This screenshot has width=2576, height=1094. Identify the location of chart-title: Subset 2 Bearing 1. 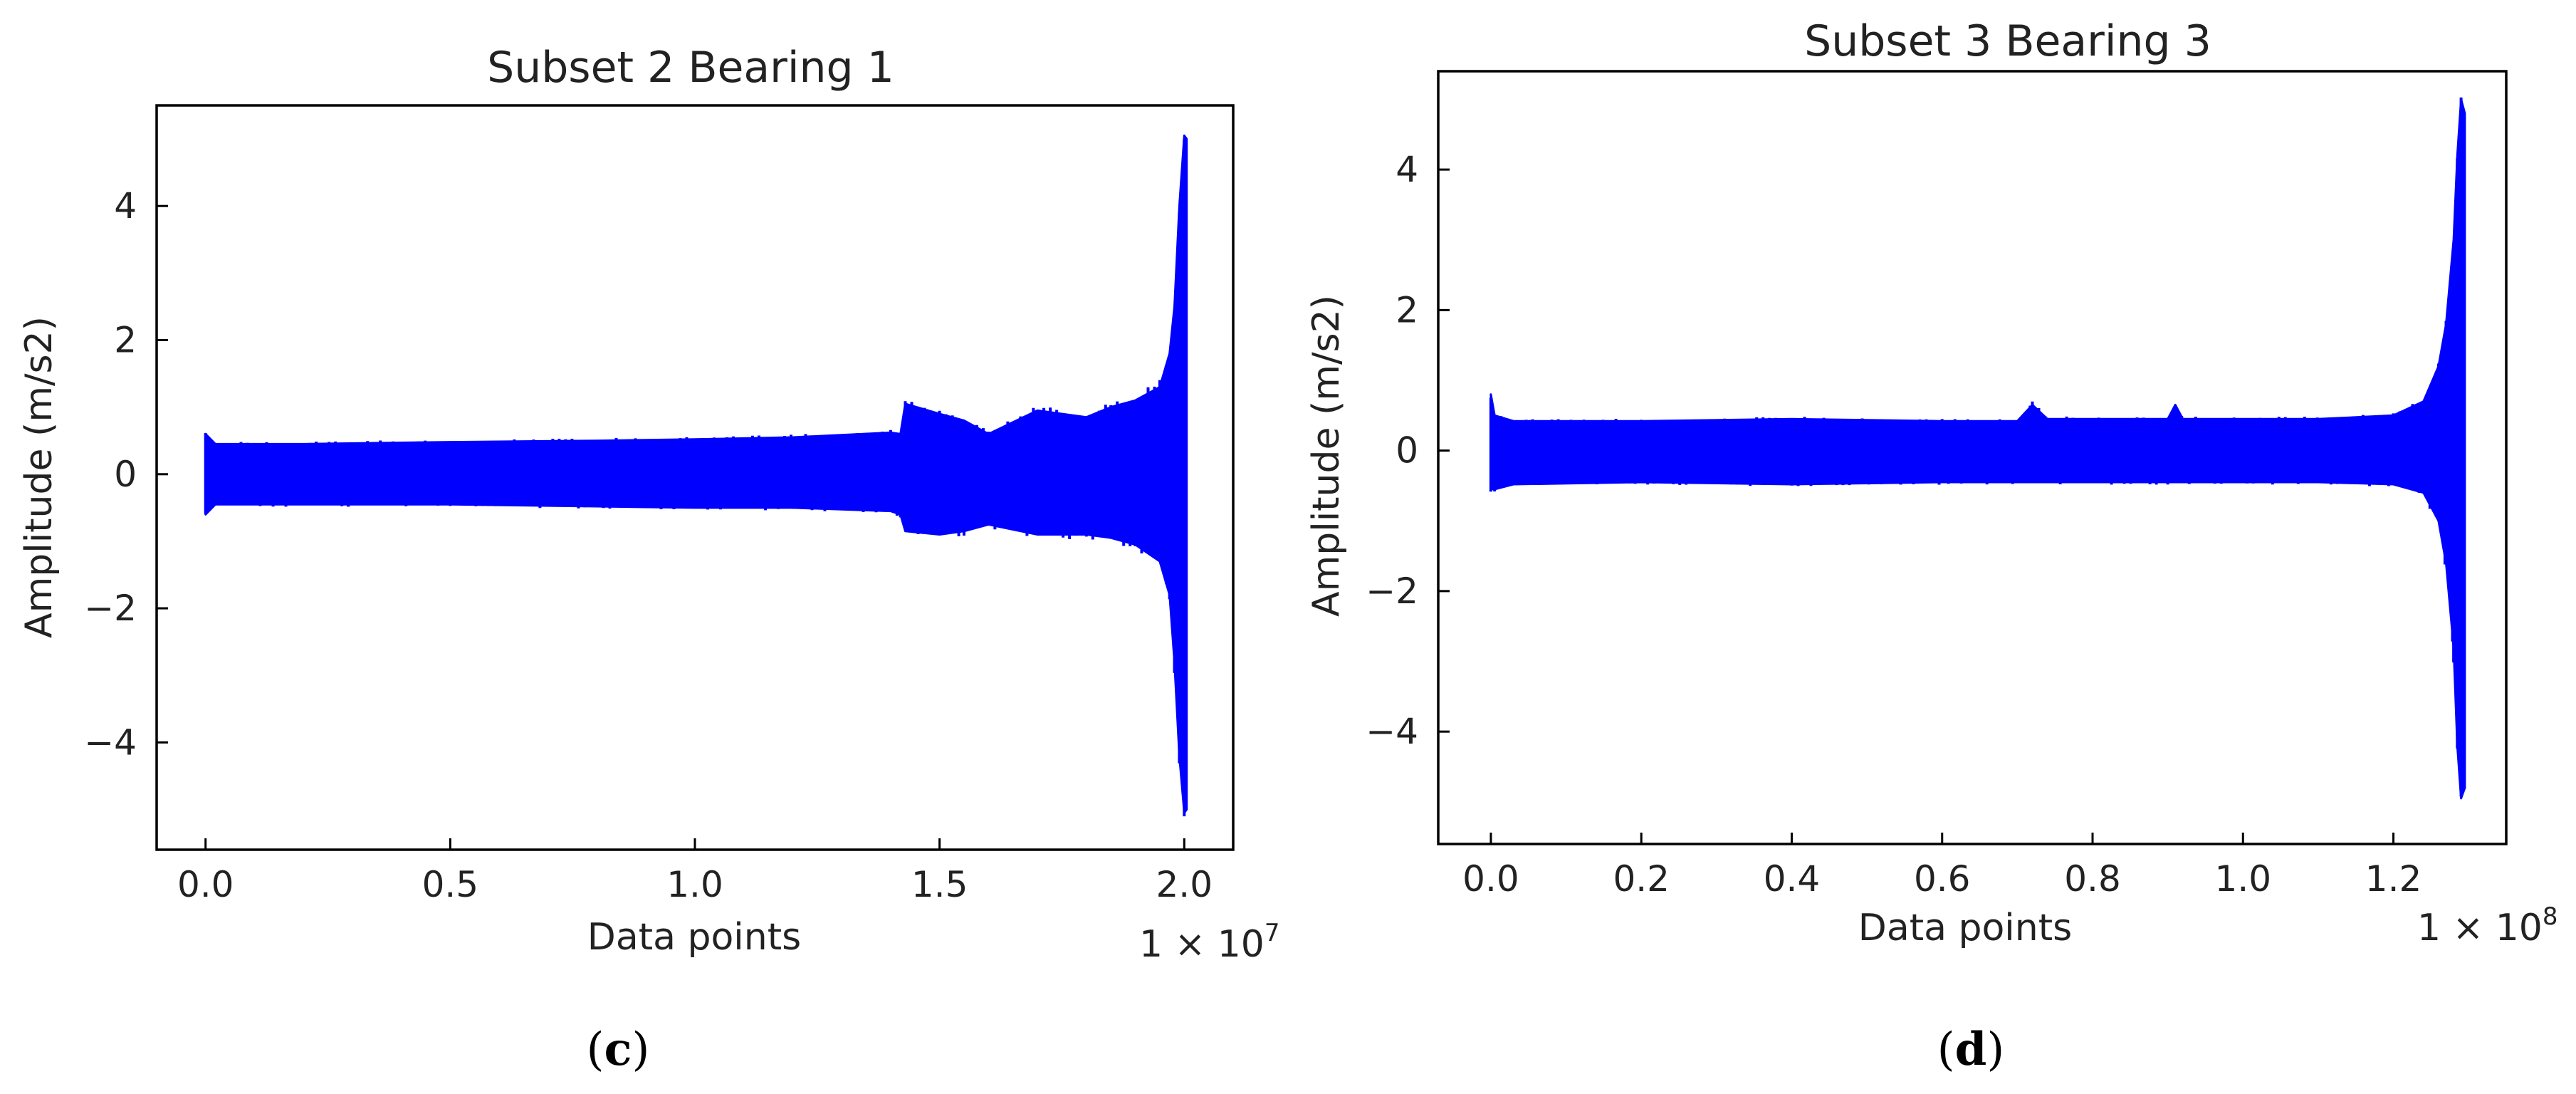
(690, 68).